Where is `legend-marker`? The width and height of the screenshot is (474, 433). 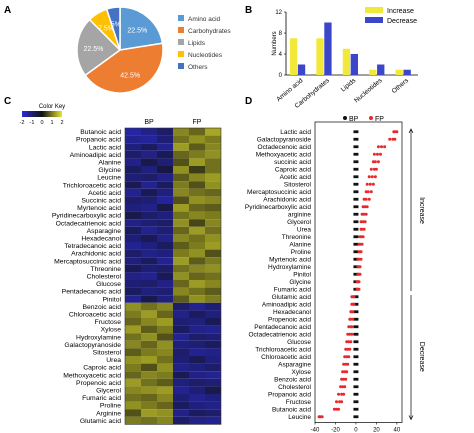
legend-marker is located at coordinates (371, 118).